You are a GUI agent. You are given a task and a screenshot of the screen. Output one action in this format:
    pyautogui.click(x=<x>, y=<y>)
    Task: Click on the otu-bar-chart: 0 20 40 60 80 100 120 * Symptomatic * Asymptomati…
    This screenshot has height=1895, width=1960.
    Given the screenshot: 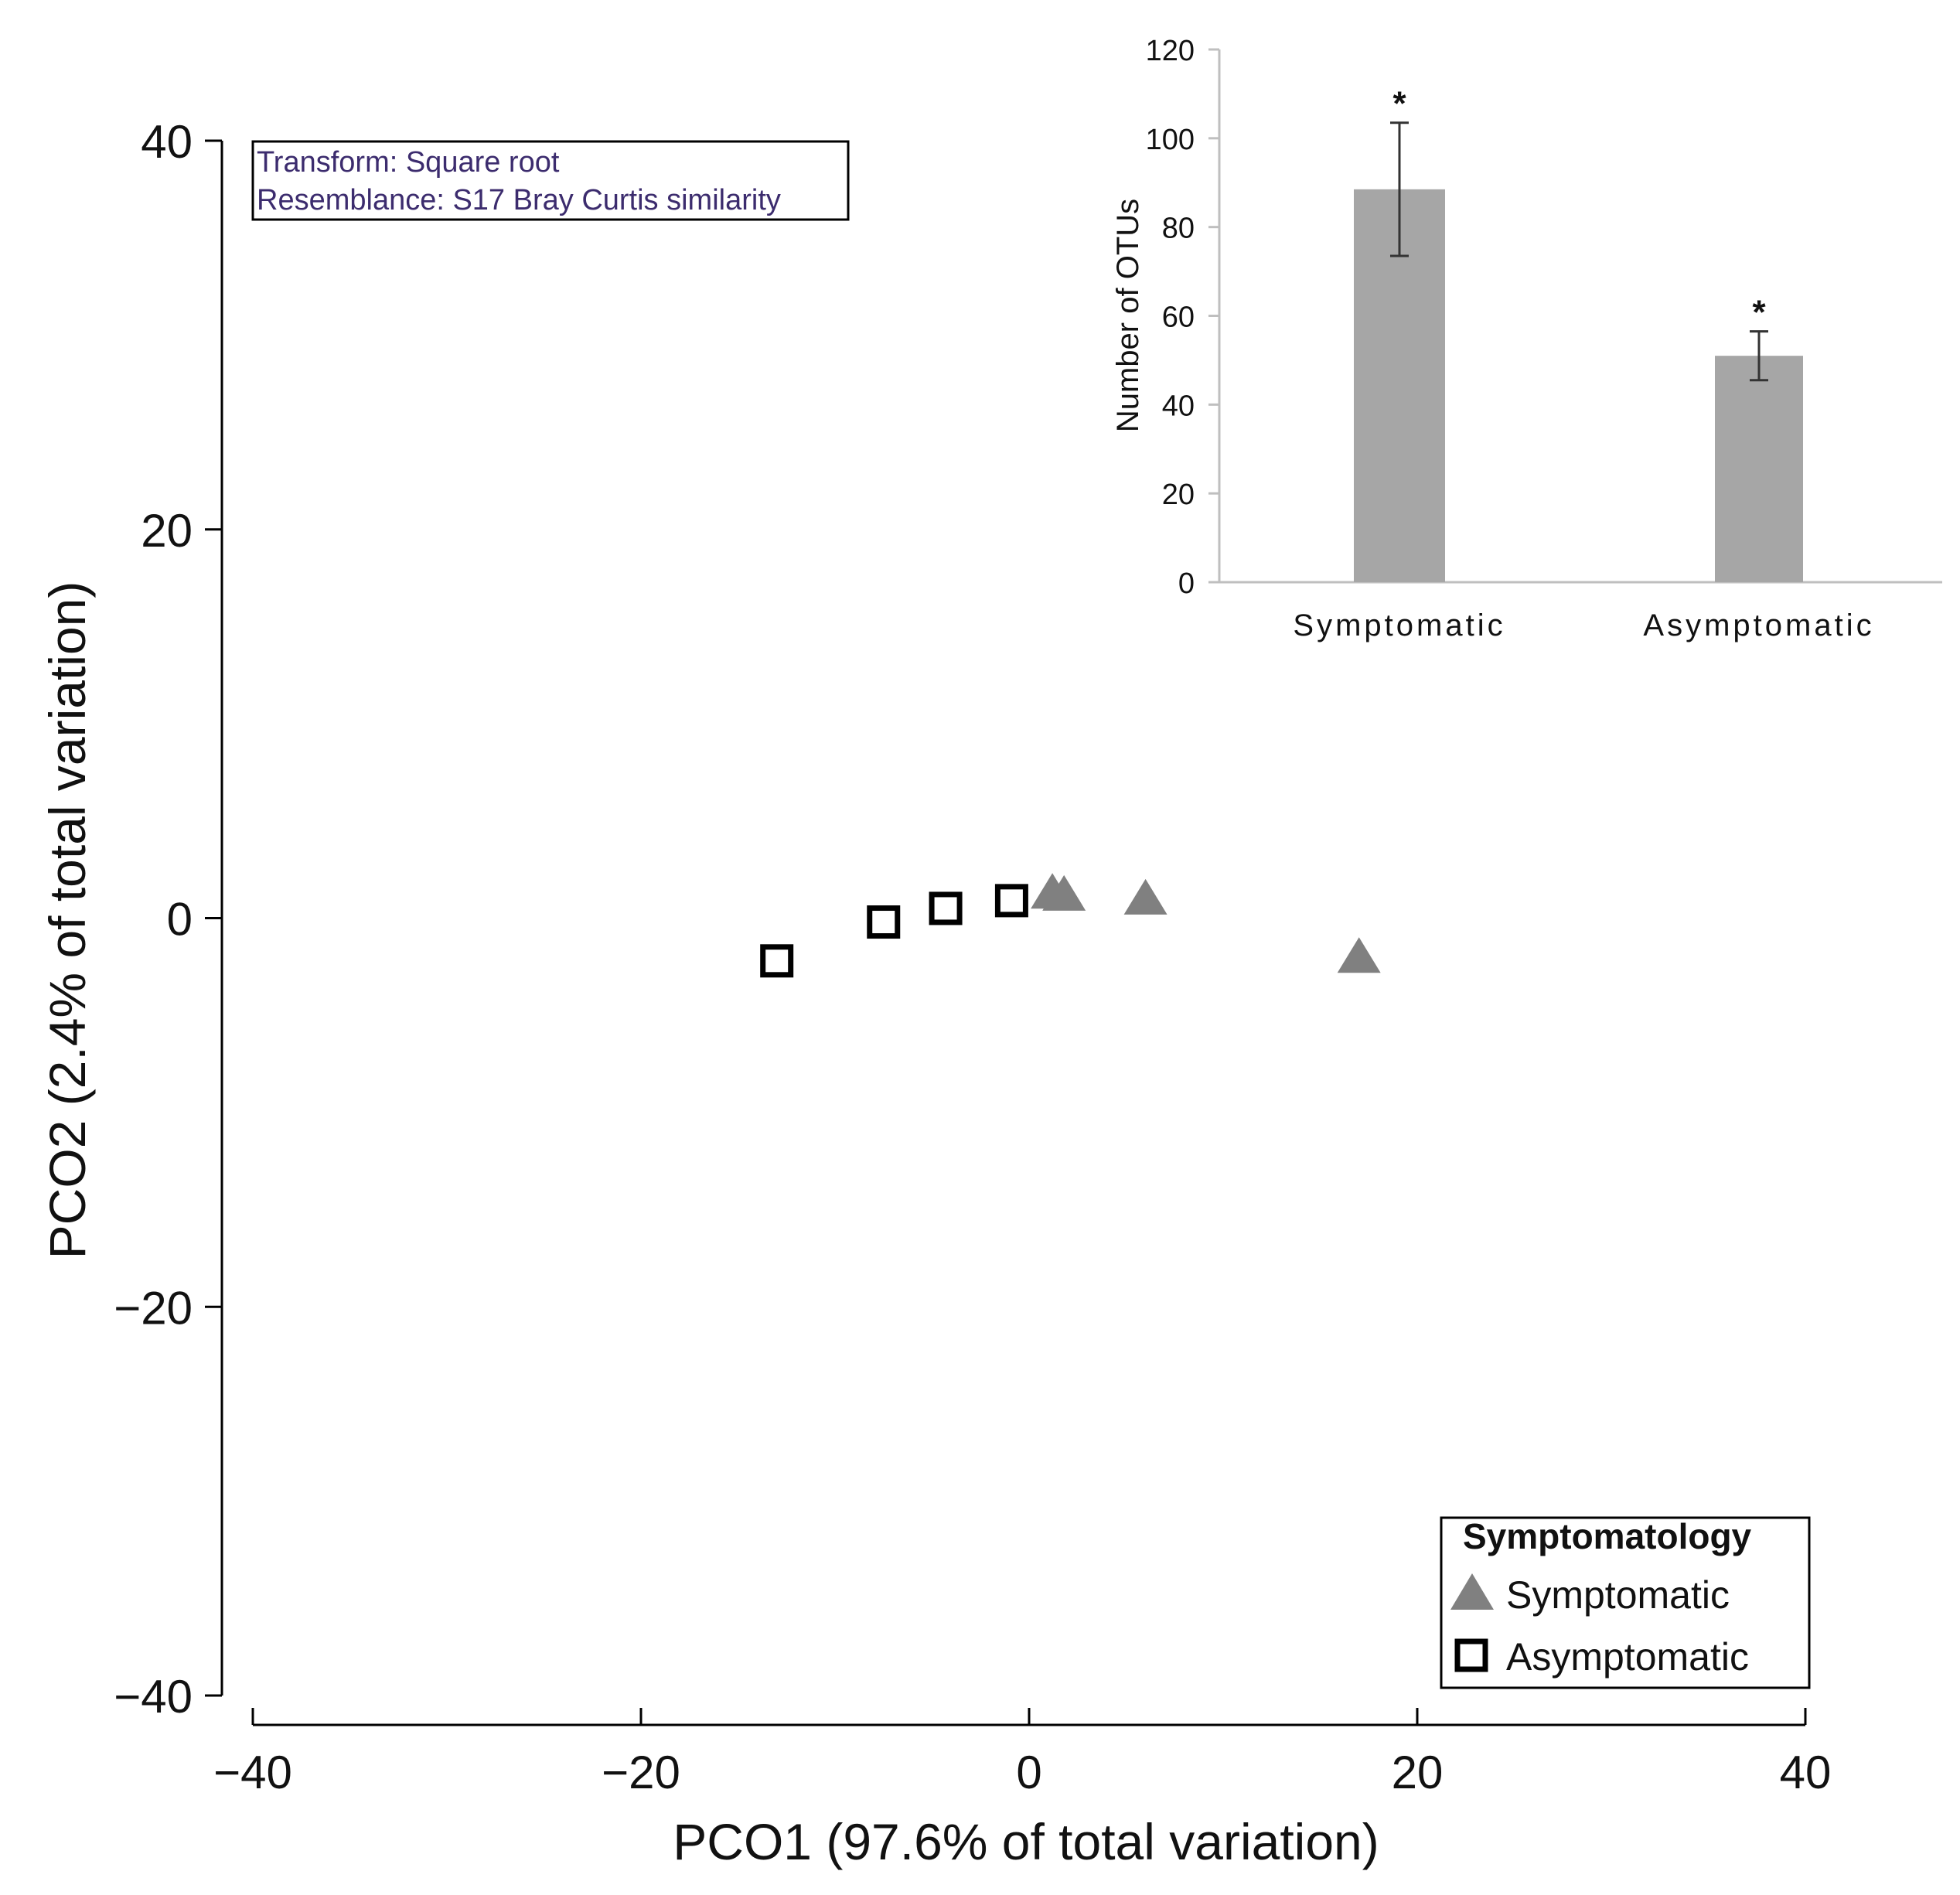 What is the action you would take?
    pyautogui.click(x=1526, y=338)
    